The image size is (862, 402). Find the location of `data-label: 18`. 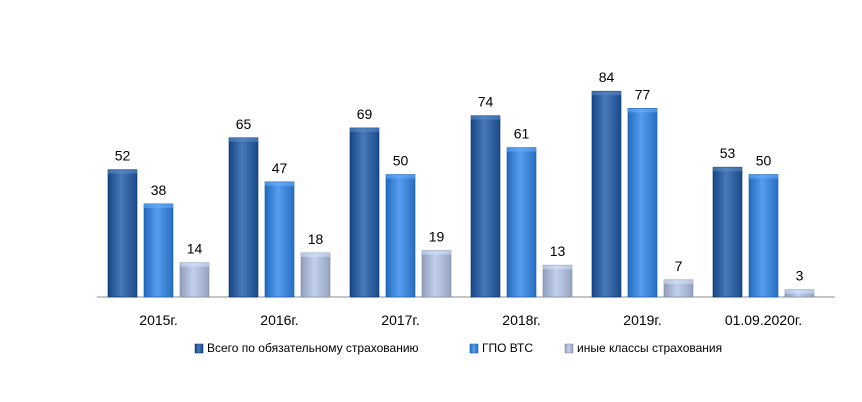

data-label: 18 is located at coordinates (316, 239).